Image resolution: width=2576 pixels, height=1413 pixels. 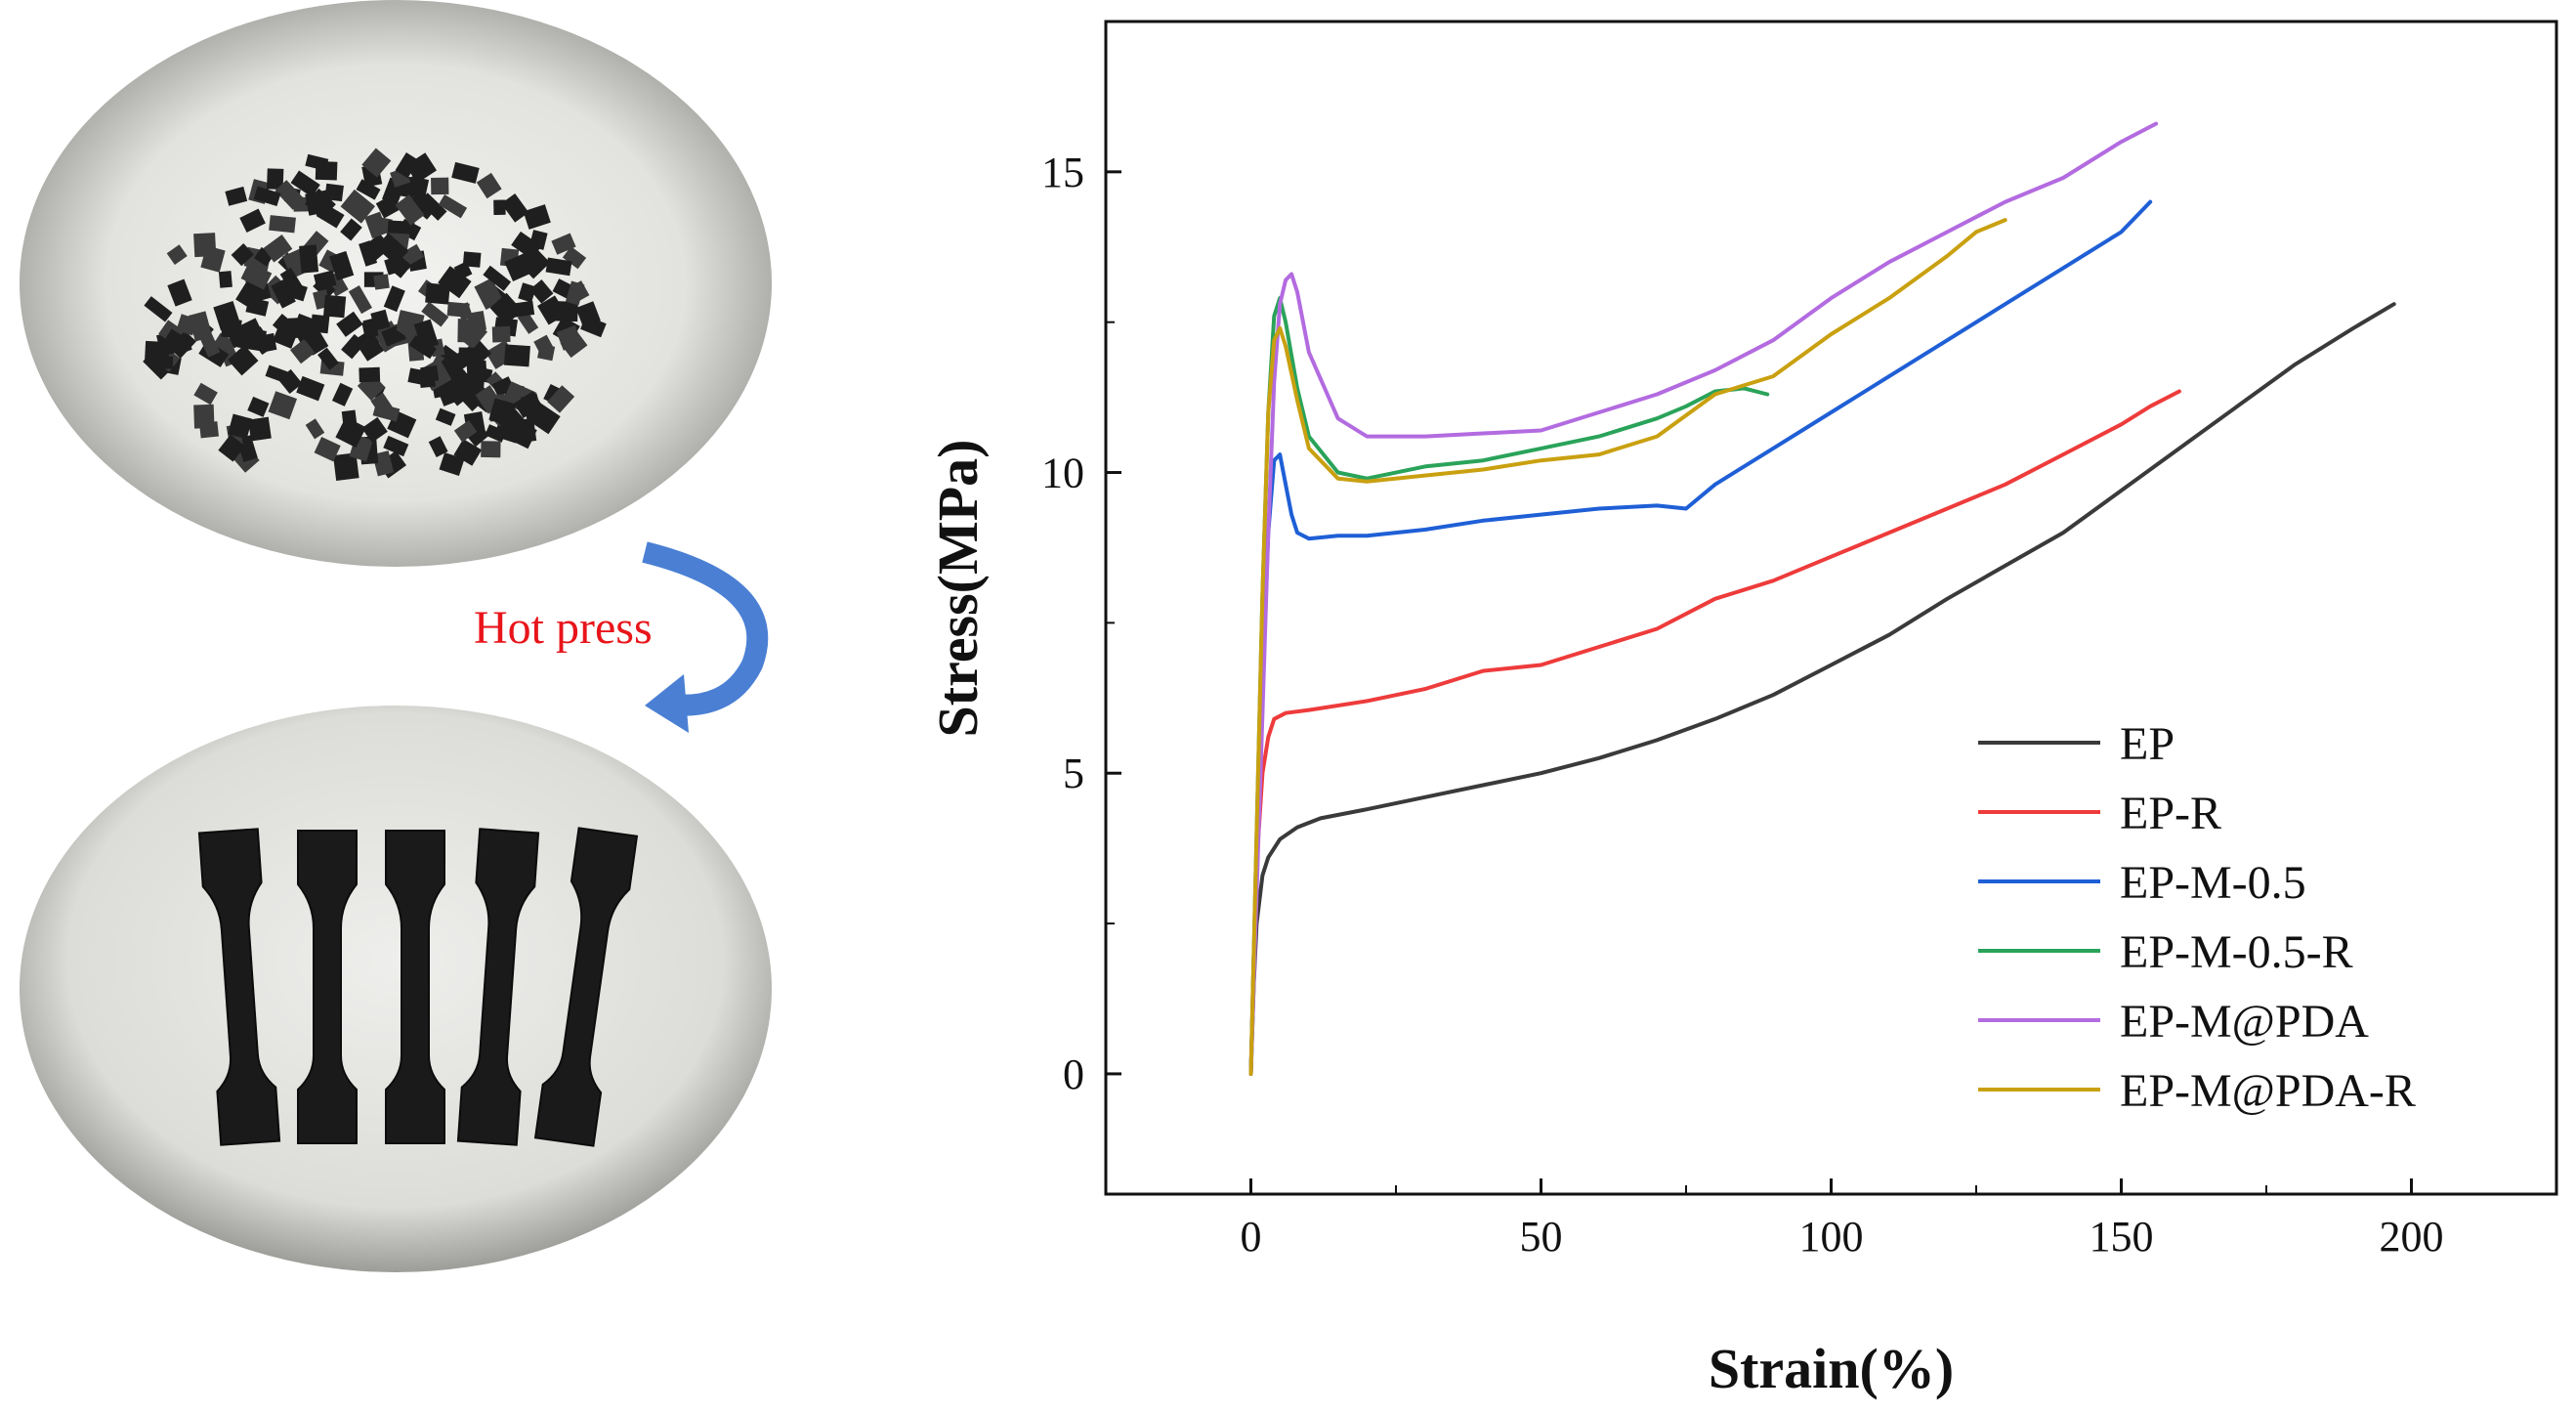 I want to click on x-tick-label: 50, so click(x=1541, y=1237).